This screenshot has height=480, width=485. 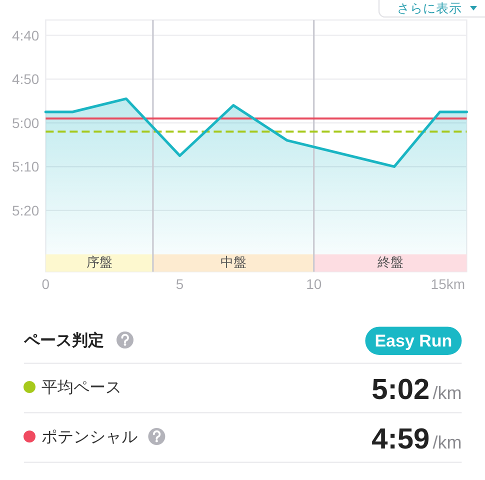 I want to click on y-tick-label: 4:40, so click(x=26, y=35).